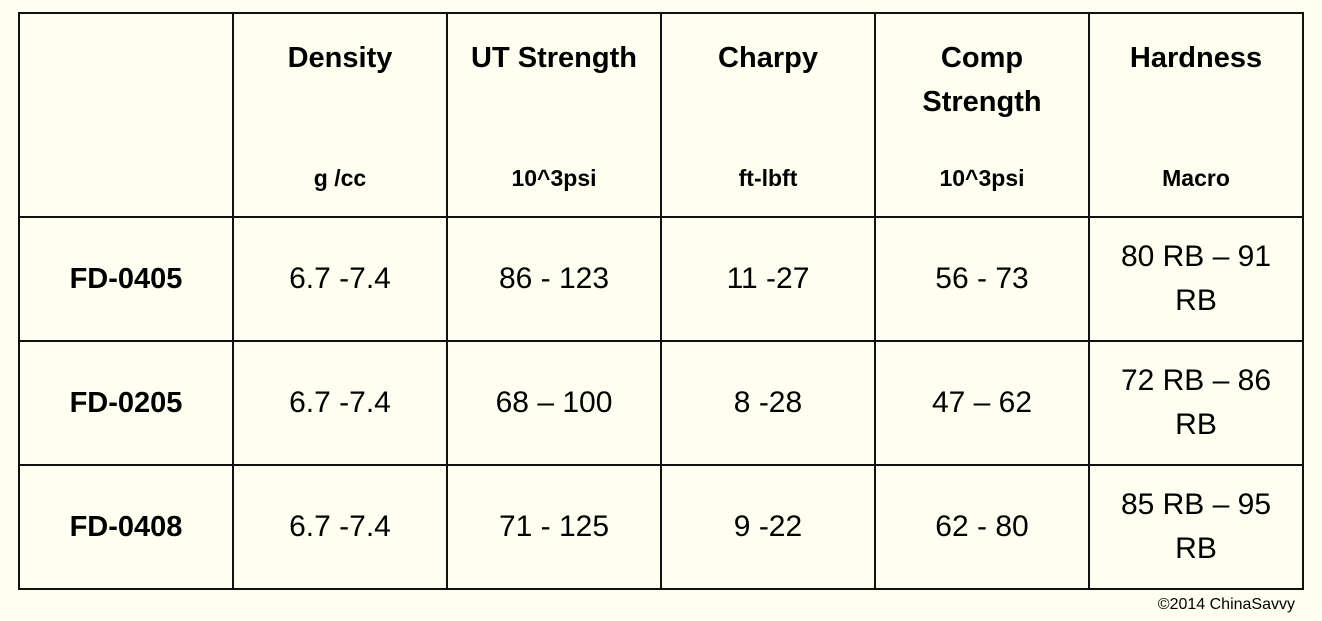 This screenshot has height=621, width=1322. Describe the element at coordinates (554, 403) in the screenshot. I see `ut-strength-cell: 68 – 100` at that location.